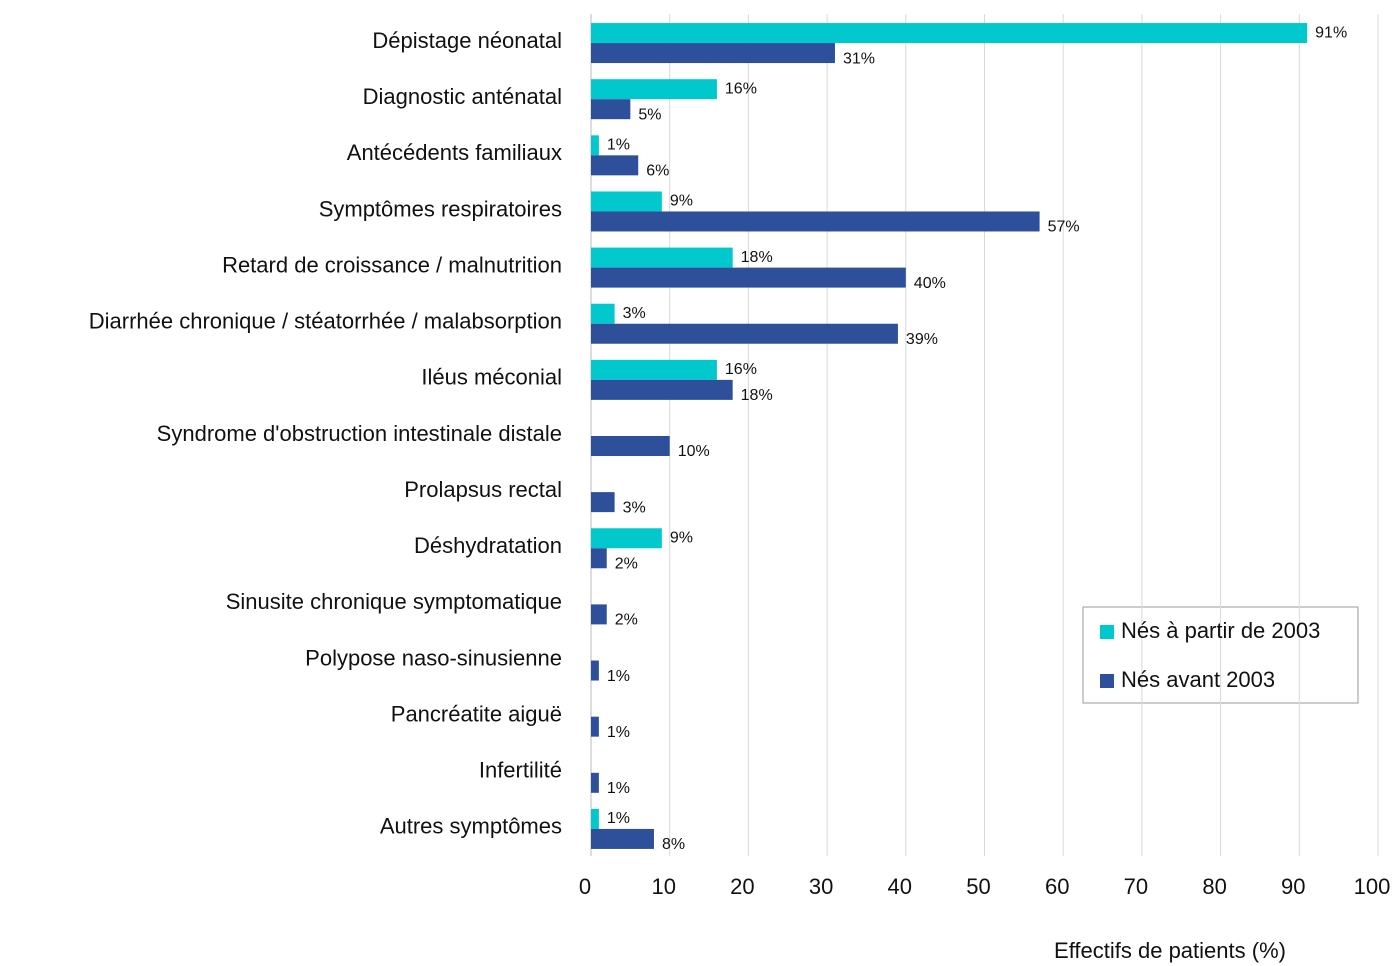  Describe the element at coordinates (483, 489) in the screenshot. I see `category-label: Prolapsus rectal` at that location.